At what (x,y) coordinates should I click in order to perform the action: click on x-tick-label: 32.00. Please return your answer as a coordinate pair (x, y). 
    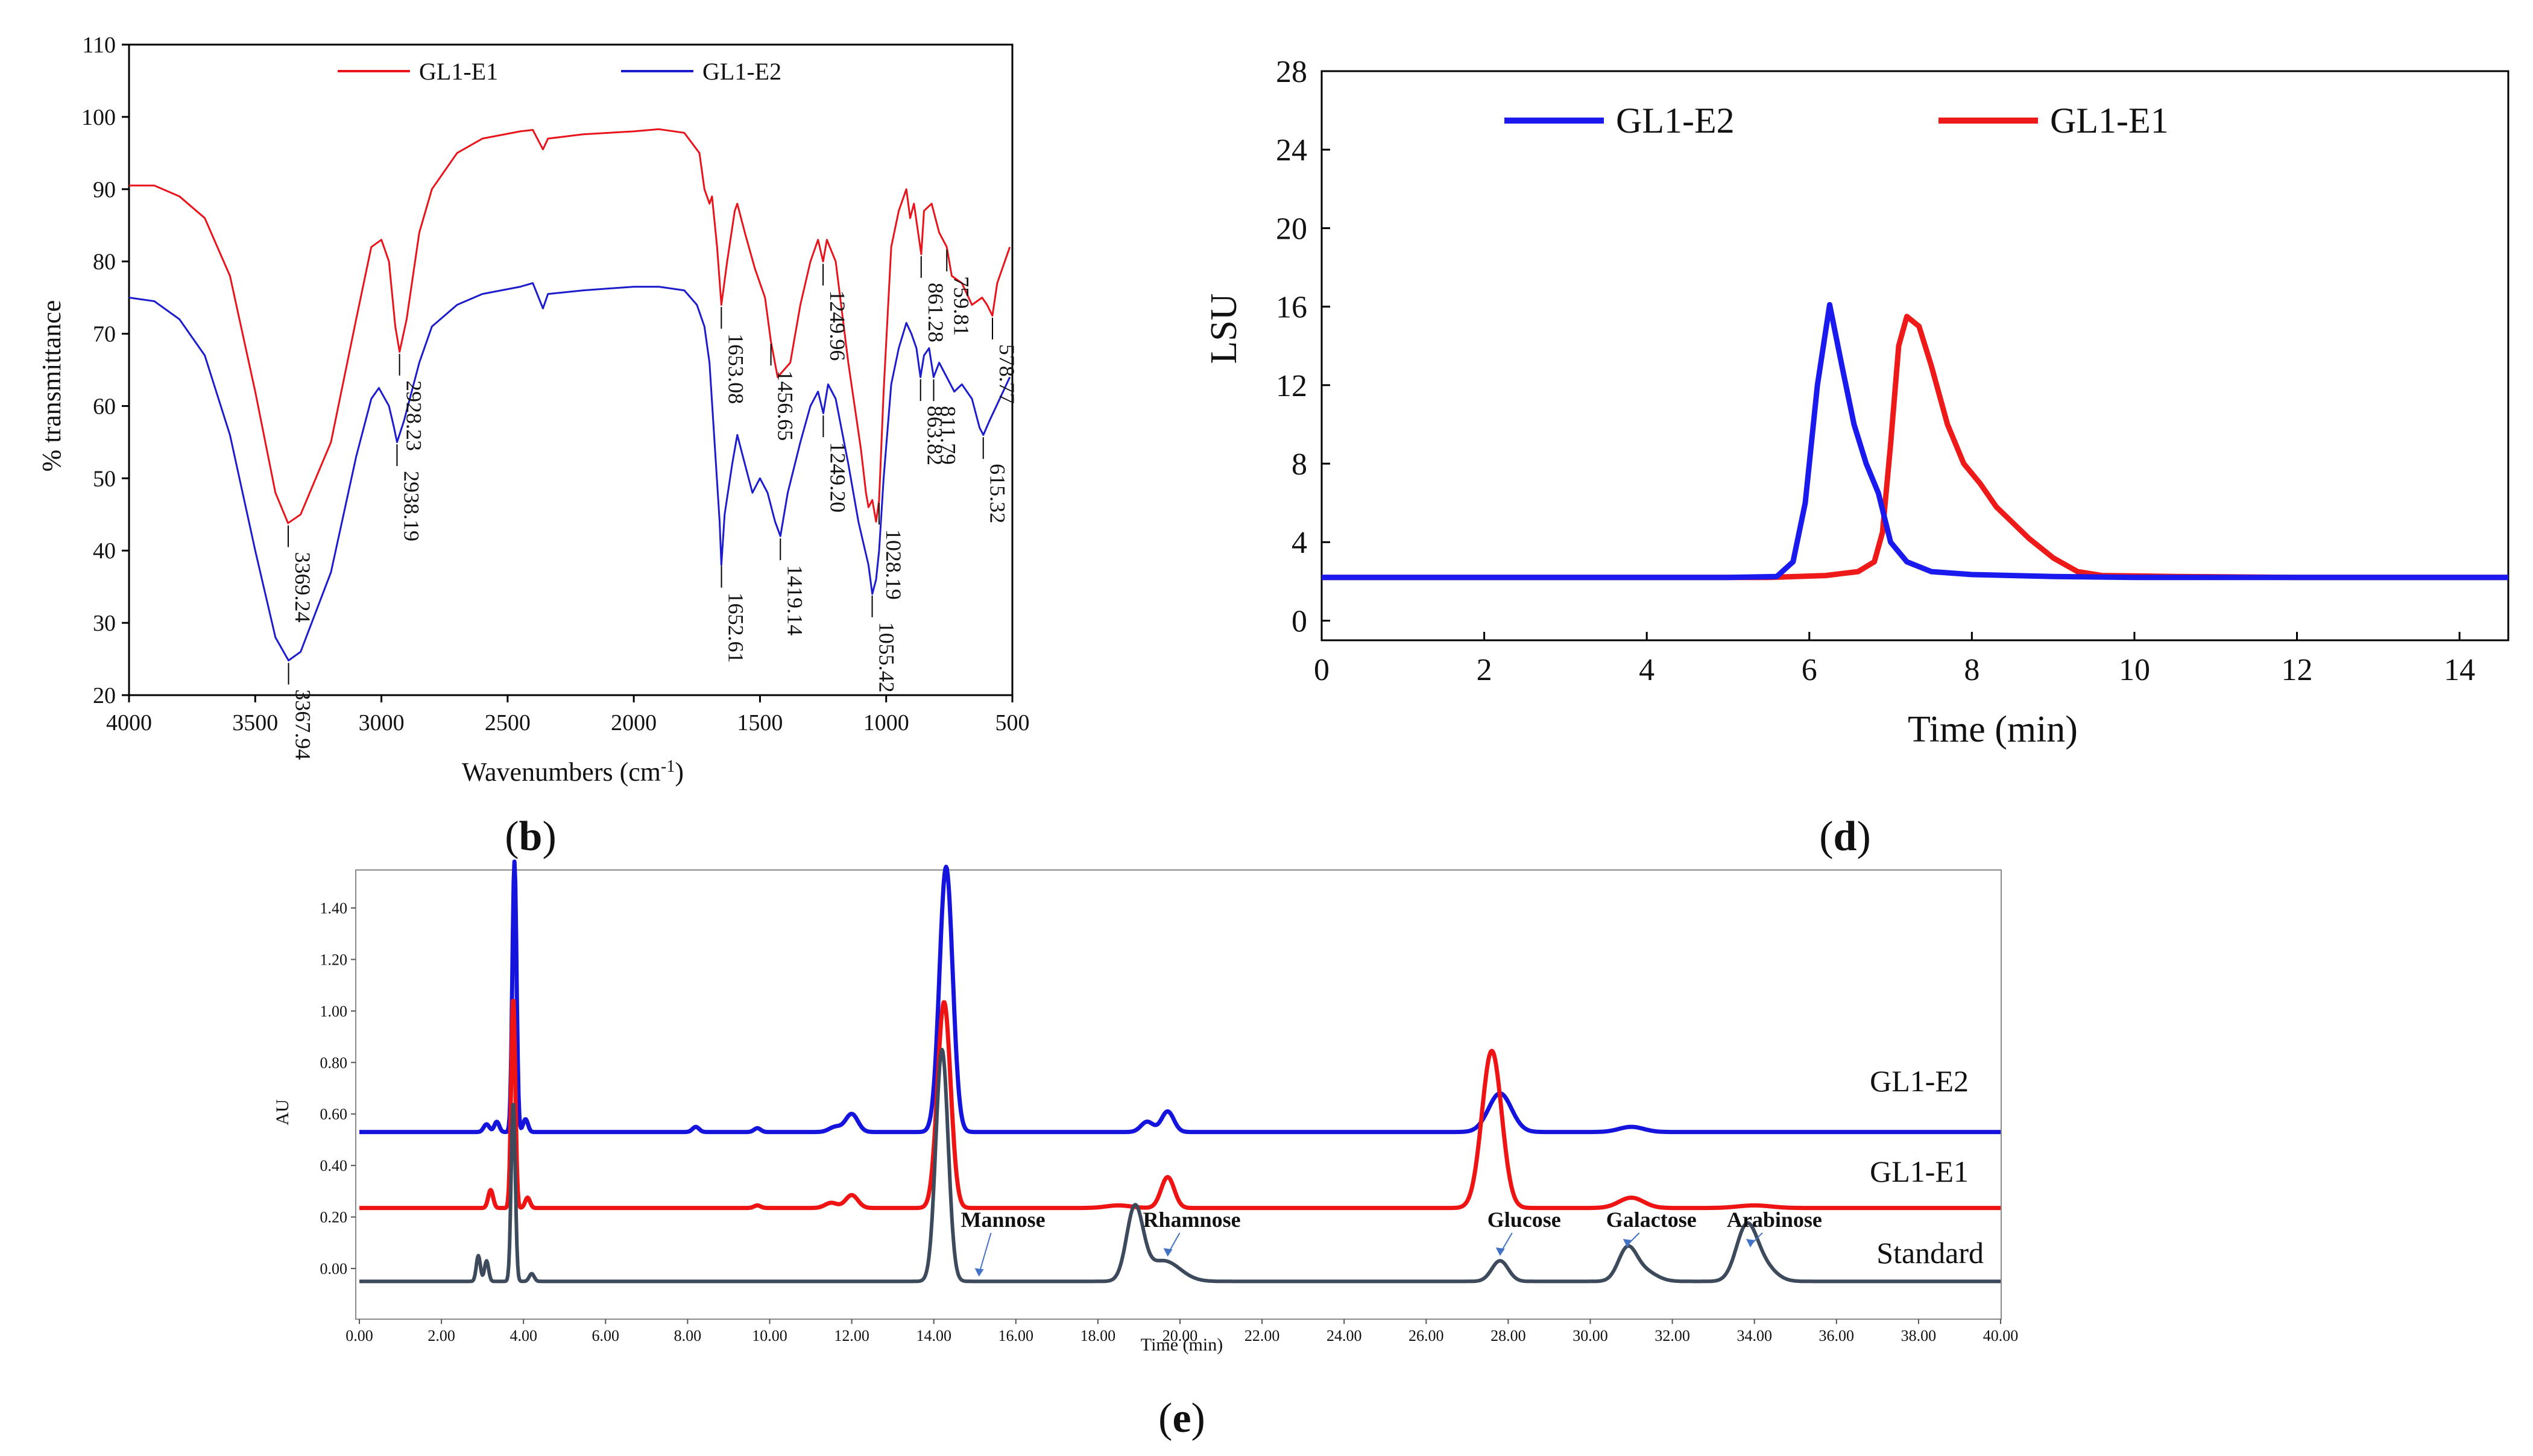
    Looking at the image, I should click on (1672, 1336).